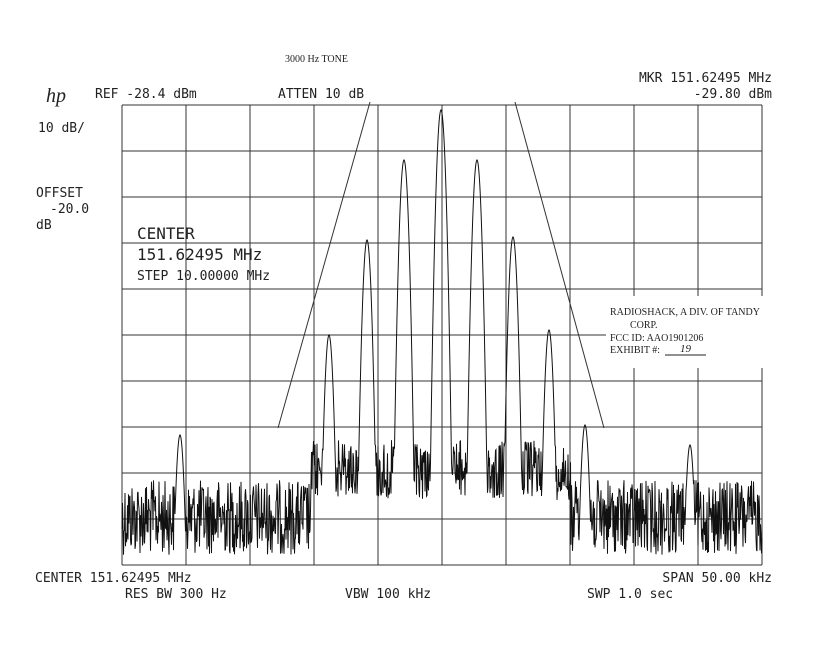 The height and width of the screenshot is (650, 819). Describe the element at coordinates (56, 96) in the screenshot. I see `logo: hp` at that location.